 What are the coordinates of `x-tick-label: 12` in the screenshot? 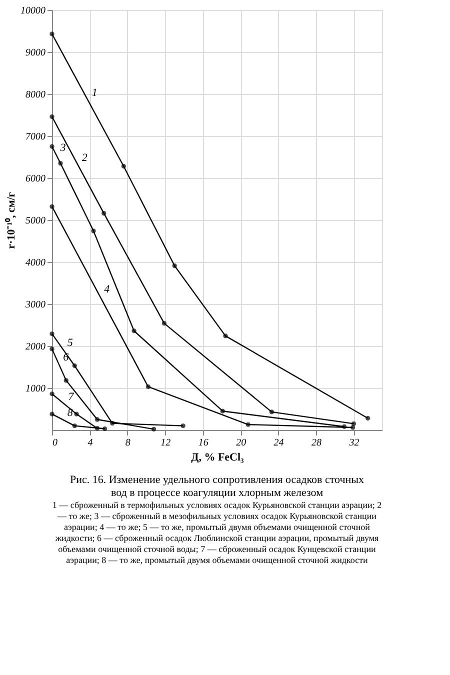 It's located at (165, 443).